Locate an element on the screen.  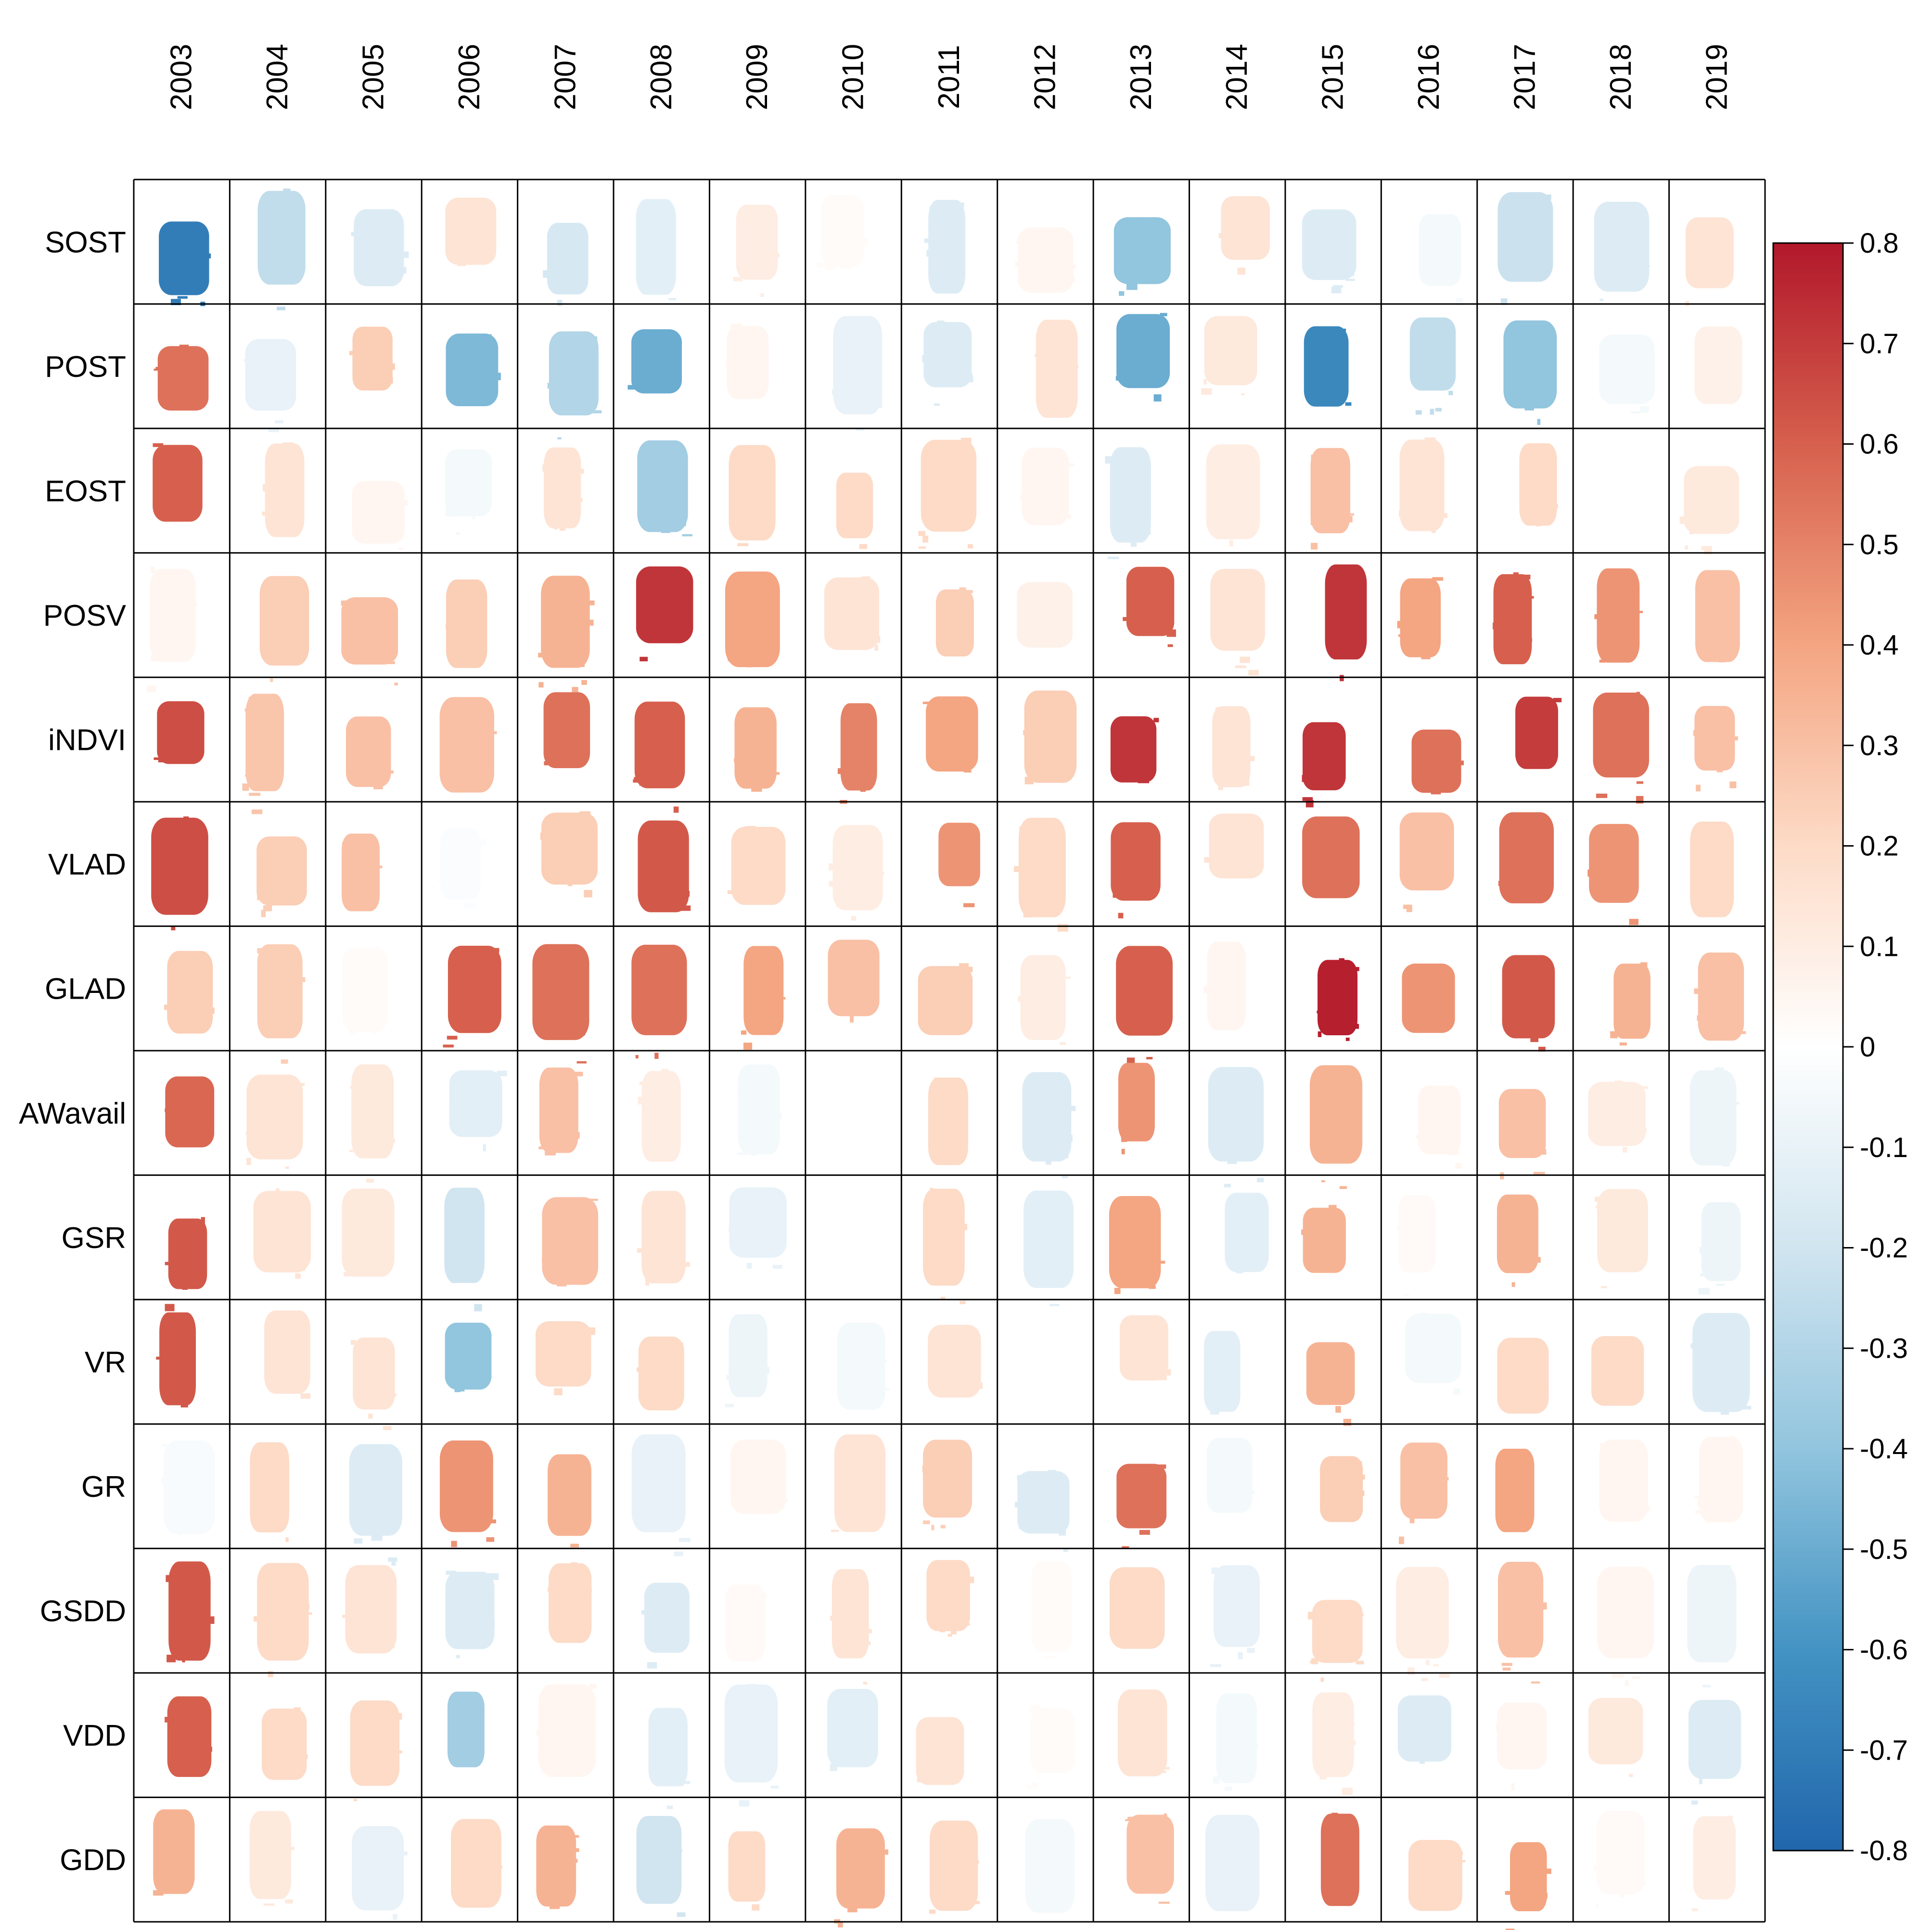
cell-GDD-2005 is located at coordinates (380, 1873).